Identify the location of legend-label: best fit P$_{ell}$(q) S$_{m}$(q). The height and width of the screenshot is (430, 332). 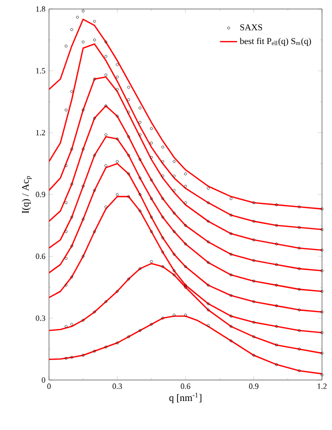
(275, 42).